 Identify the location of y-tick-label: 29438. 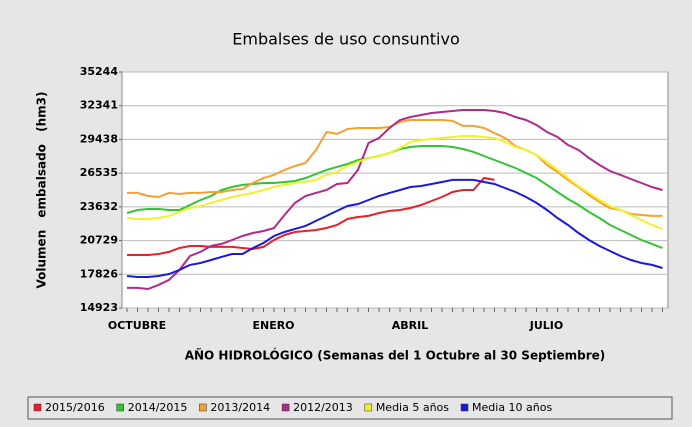
(99, 138).